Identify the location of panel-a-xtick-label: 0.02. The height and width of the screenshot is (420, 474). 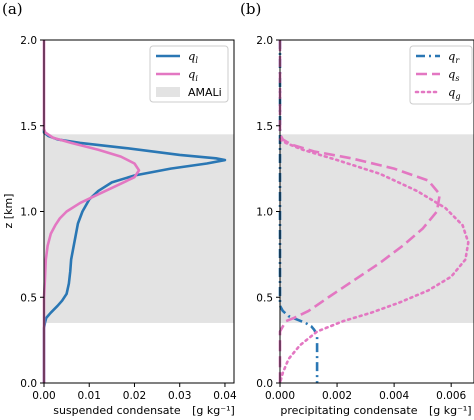
(134, 396).